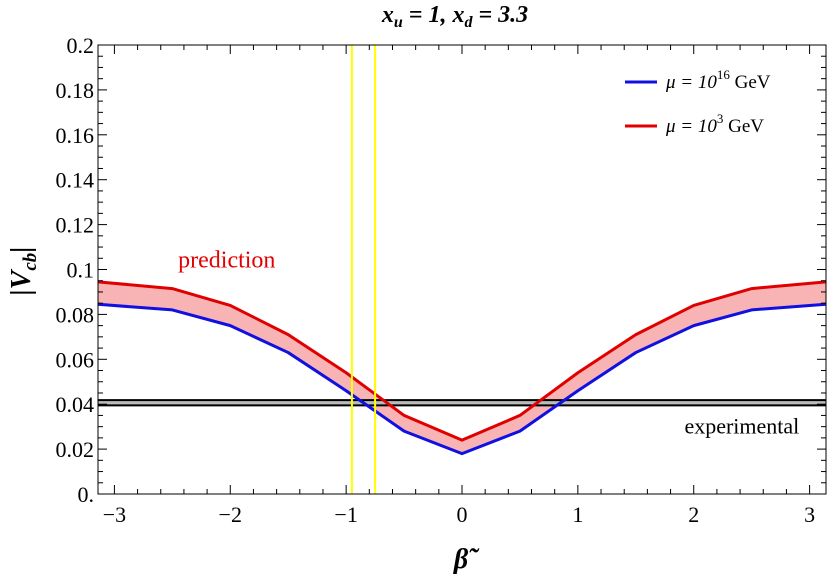 This screenshot has width=830, height=583. I want to click on y-tick-label: 0.2, so click(81, 45).